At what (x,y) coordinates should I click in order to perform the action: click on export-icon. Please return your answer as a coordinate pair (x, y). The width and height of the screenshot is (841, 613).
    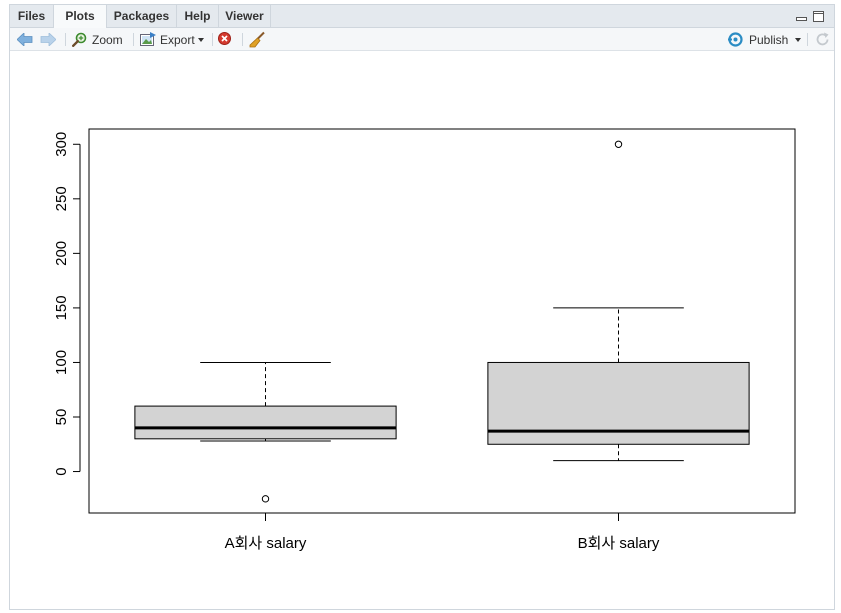
    Looking at the image, I should click on (148, 39).